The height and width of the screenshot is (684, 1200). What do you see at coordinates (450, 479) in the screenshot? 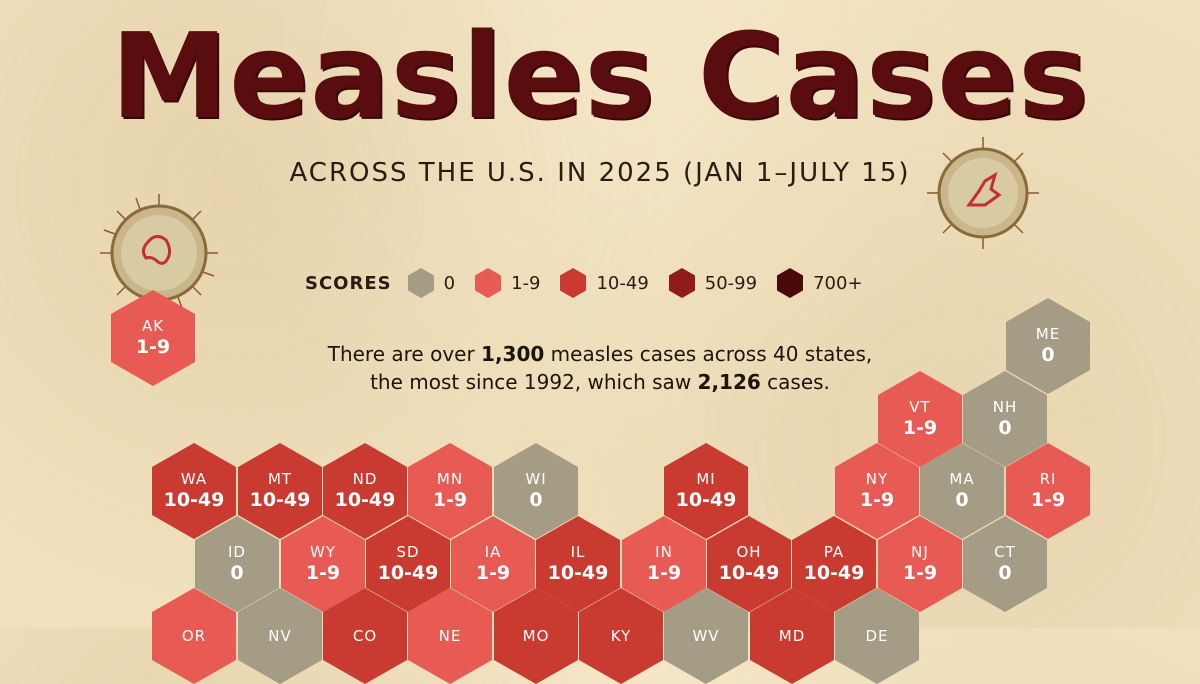
I see `state-abbr: MN` at bounding box center [450, 479].